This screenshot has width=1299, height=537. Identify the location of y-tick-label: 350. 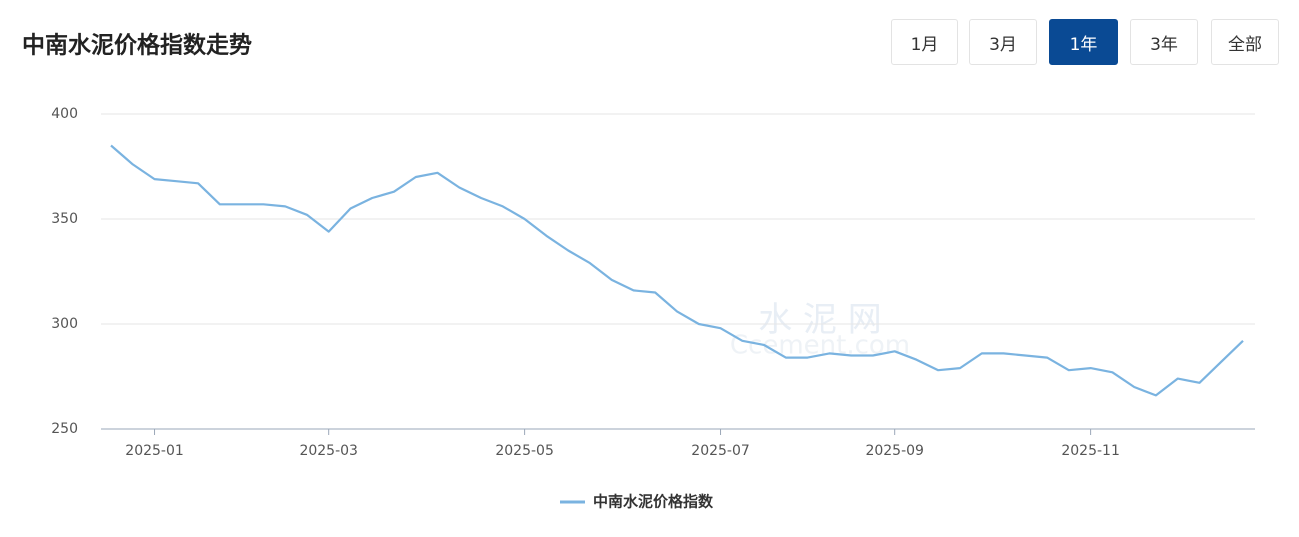
(64, 219).